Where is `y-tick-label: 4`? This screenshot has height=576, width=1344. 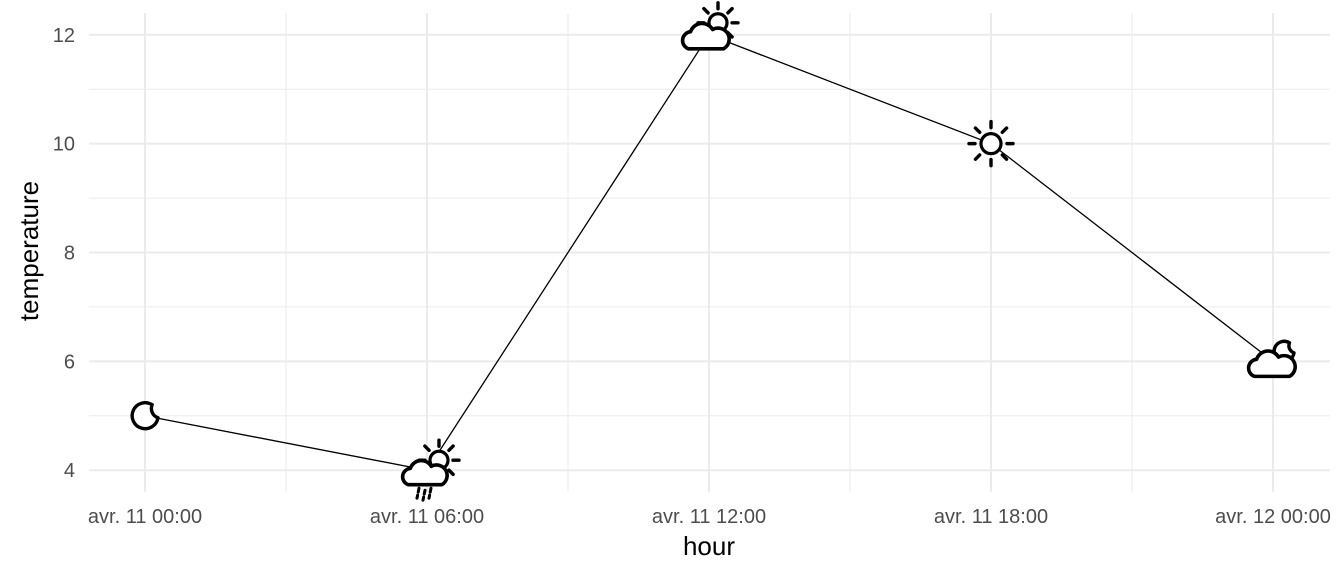 y-tick-label: 4 is located at coordinates (69, 471).